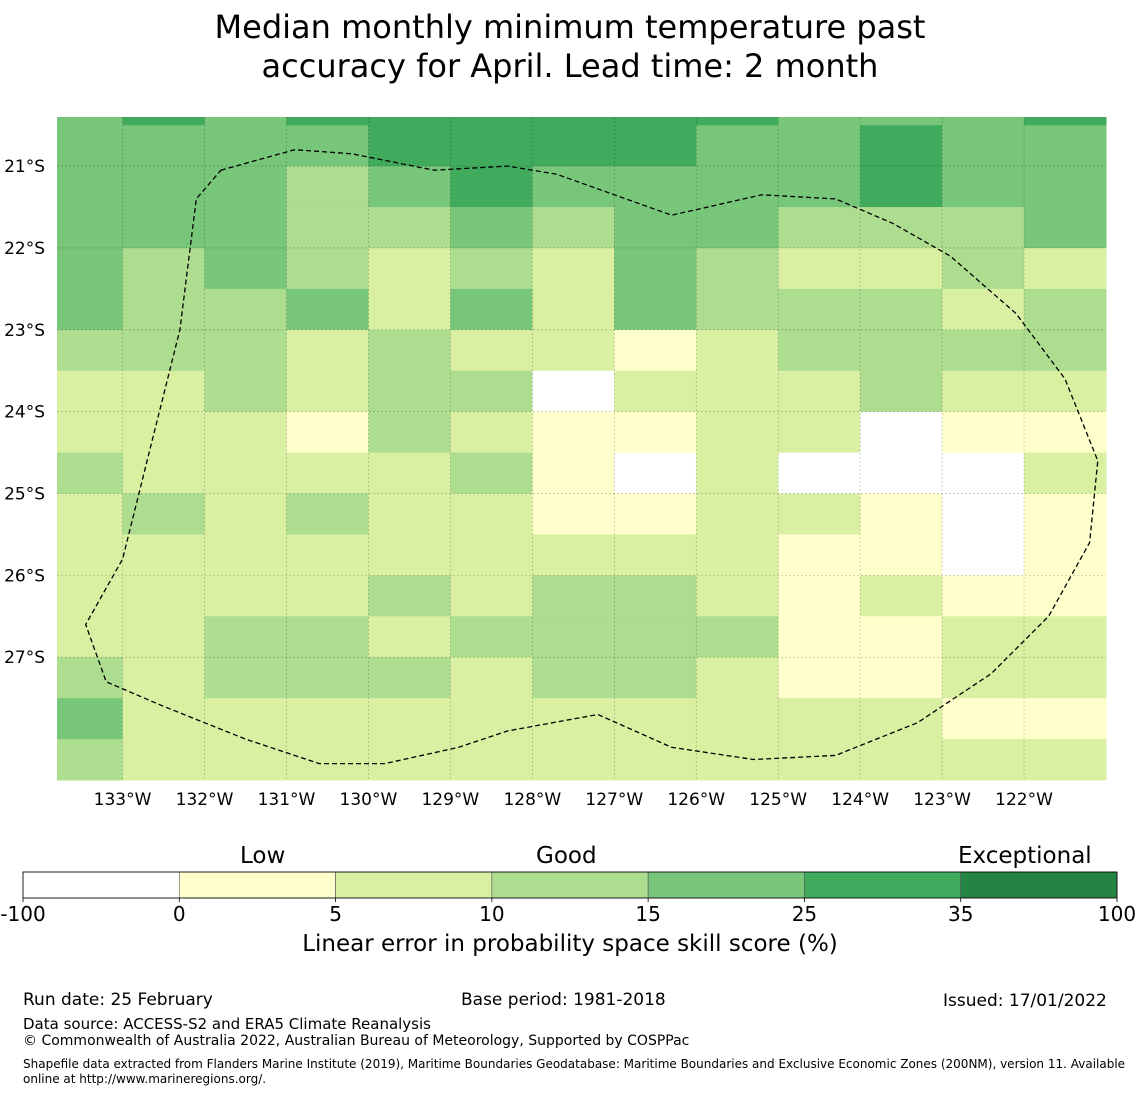  What do you see at coordinates (1117, 914) in the screenshot?
I see `colorbar-tick-label: 100` at bounding box center [1117, 914].